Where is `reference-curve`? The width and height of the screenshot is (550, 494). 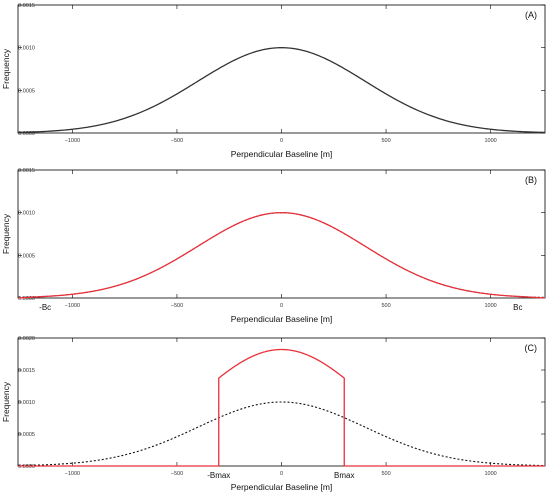 reference-curve is located at coordinates (281, 434).